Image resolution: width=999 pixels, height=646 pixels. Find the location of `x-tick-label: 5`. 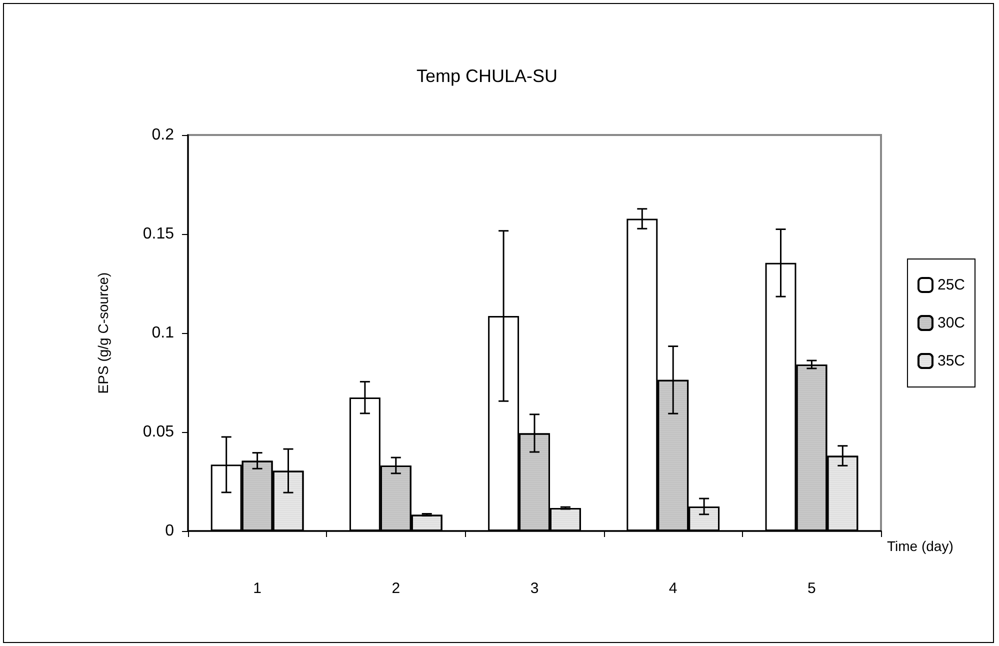

x-tick-label: 5 is located at coordinates (812, 588).